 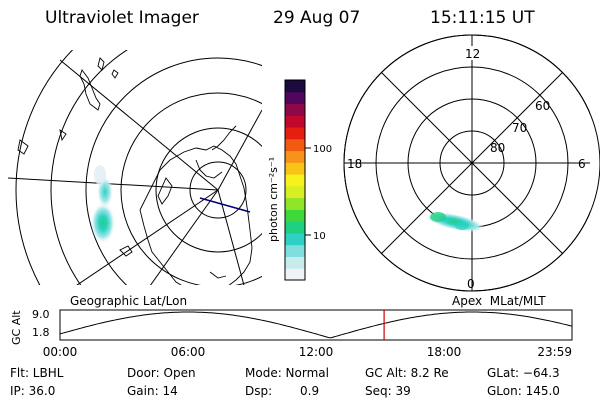 What do you see at coordinates (316, 352) in the screenshot?
I see `timeline-xtick-1200: 12:00` at bounding box center [316, 352].